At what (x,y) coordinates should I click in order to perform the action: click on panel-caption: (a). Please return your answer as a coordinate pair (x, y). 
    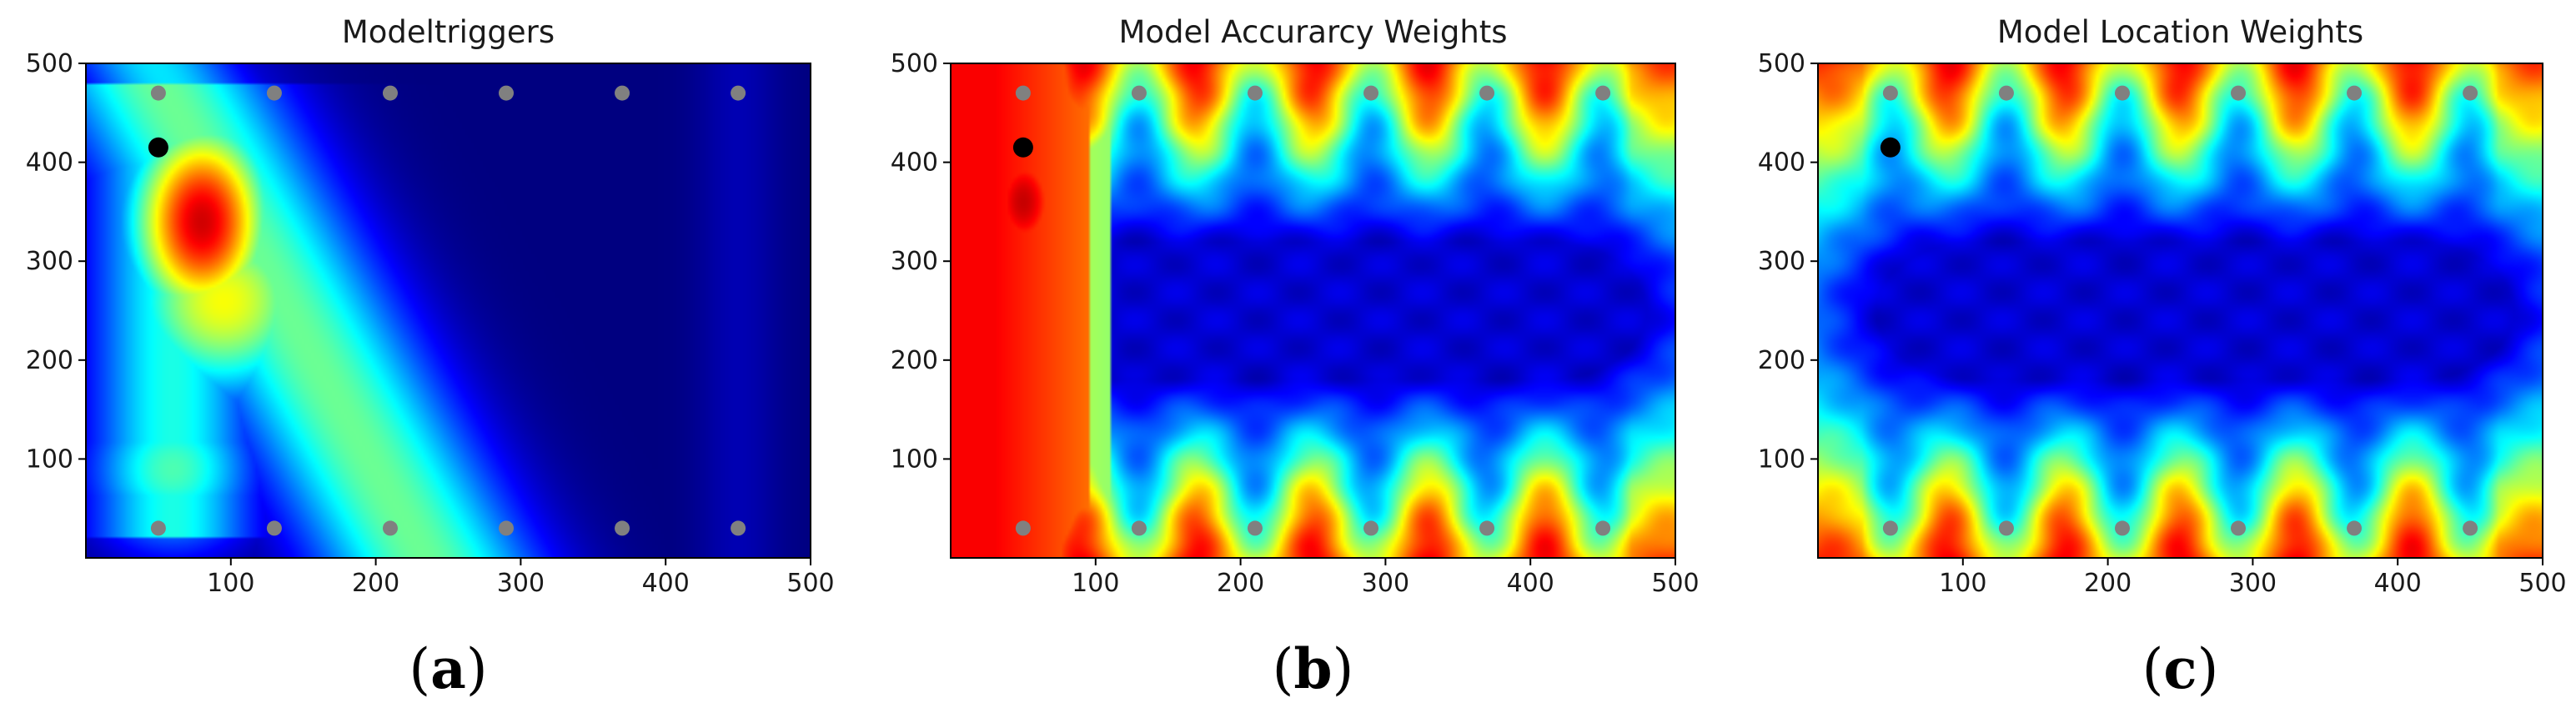
    Looking at the image, I should click on (448, 668).